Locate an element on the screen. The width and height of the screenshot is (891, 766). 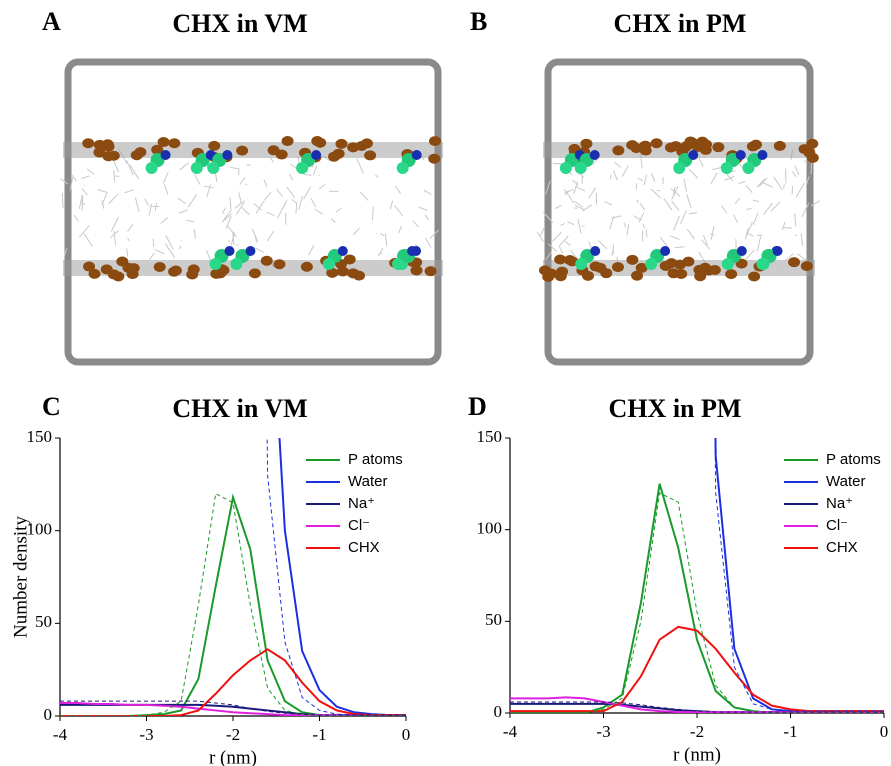
x-tick-label: -3 is located at coordinates (146, 734).